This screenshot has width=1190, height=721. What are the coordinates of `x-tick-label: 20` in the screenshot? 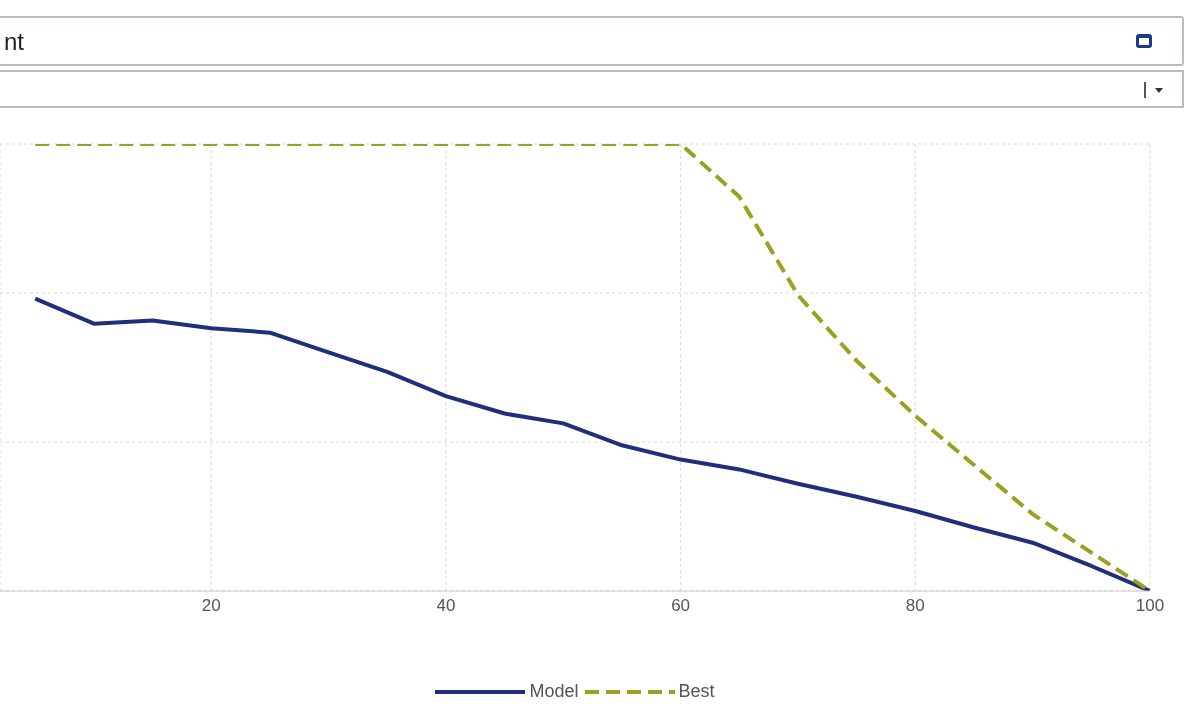 It's located at (211, 606).